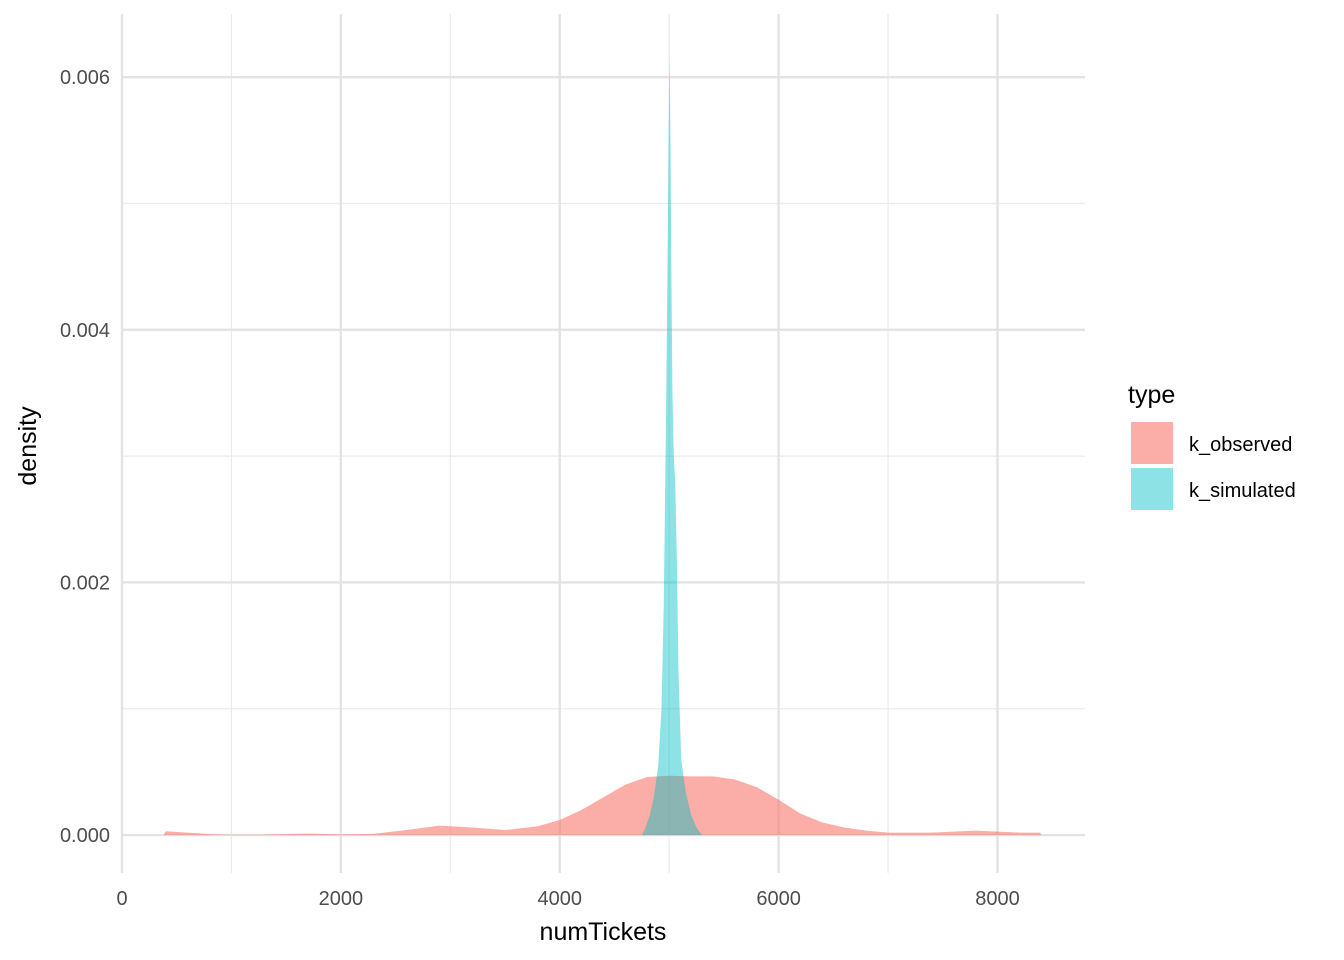 The height and width of the screenshot is (960, 1344). I want to click on legend-label: k_observed, so click(1240, 445).